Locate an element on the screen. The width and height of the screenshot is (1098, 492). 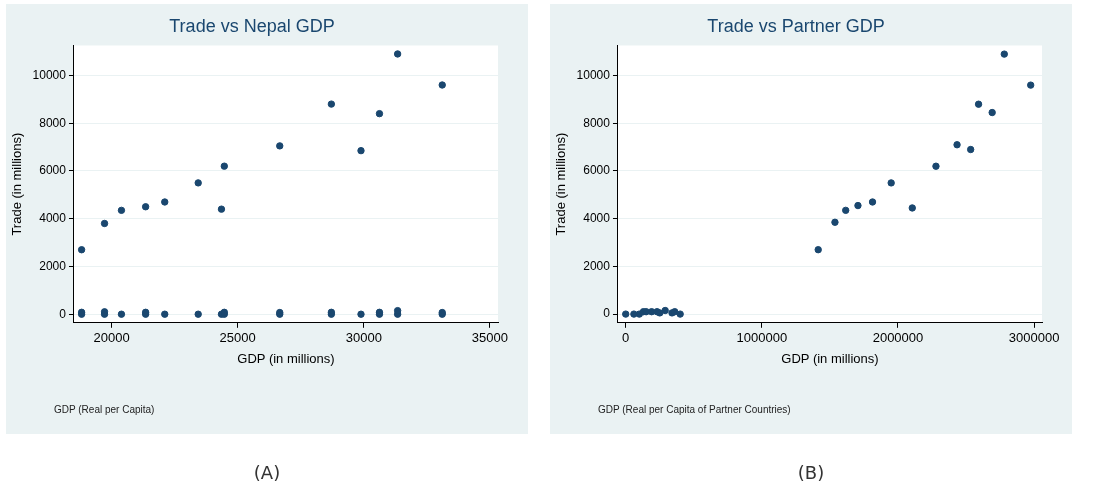
text: (A) is located at coordinates (267, 472).